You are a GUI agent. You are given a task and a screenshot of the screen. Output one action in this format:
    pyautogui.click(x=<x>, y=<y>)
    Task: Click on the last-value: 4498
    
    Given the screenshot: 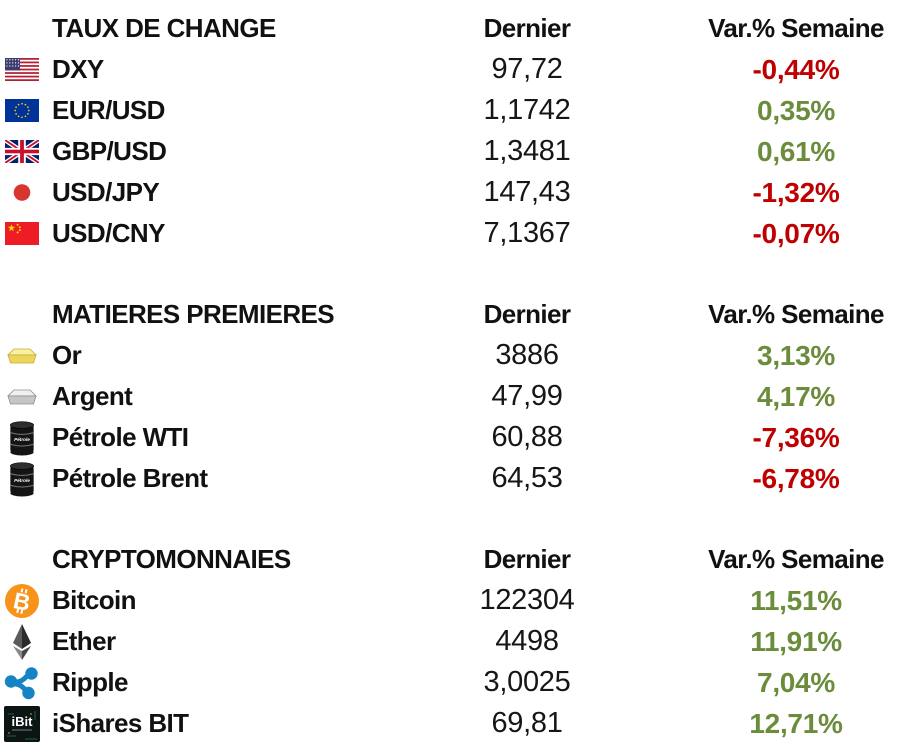 What is the action you would take?
    pyautogui.click(x=527, y=641)
    